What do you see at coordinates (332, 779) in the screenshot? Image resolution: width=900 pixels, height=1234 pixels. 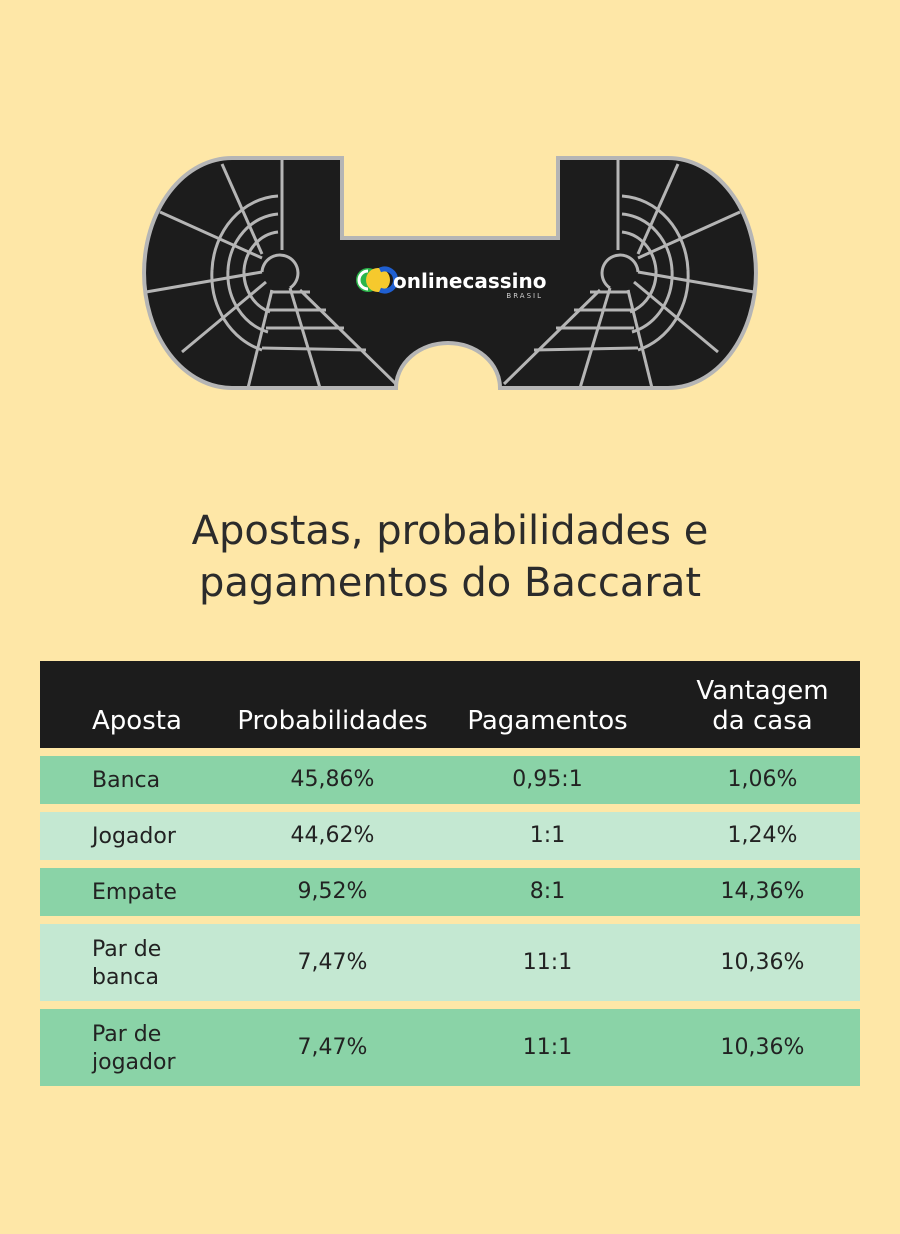 I see `cell-probabilidade: 45,86%` at bounding box center [332, 779].